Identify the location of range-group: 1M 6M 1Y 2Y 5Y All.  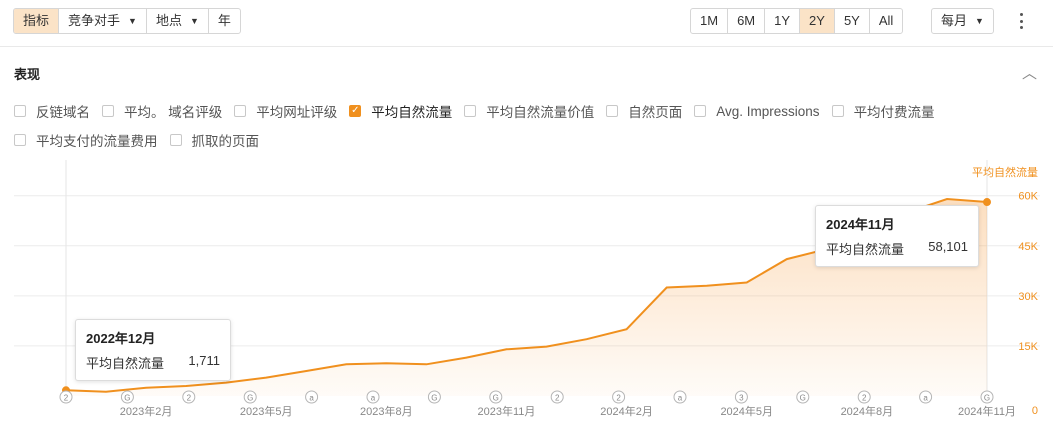
(797, 21).